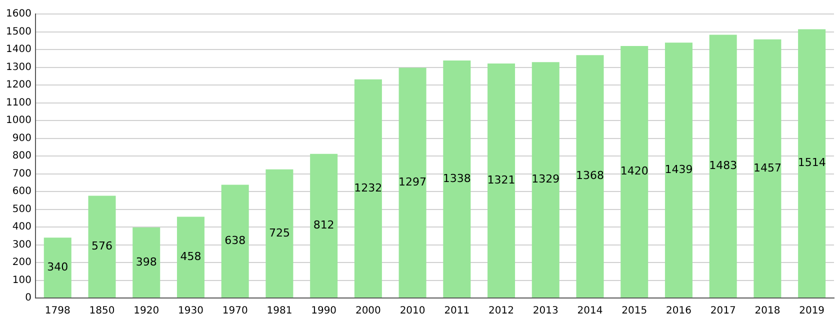  What do you see at coordinates (102, 311) in the screenshot?
I see `x-tick-label: 1850` at bounding box center [102, 311].